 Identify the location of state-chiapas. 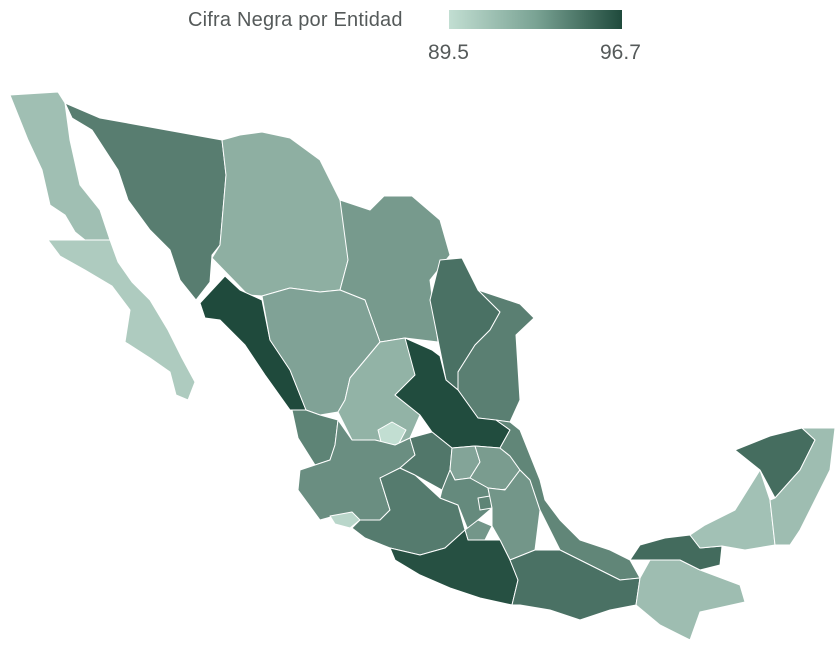
(690, 600).